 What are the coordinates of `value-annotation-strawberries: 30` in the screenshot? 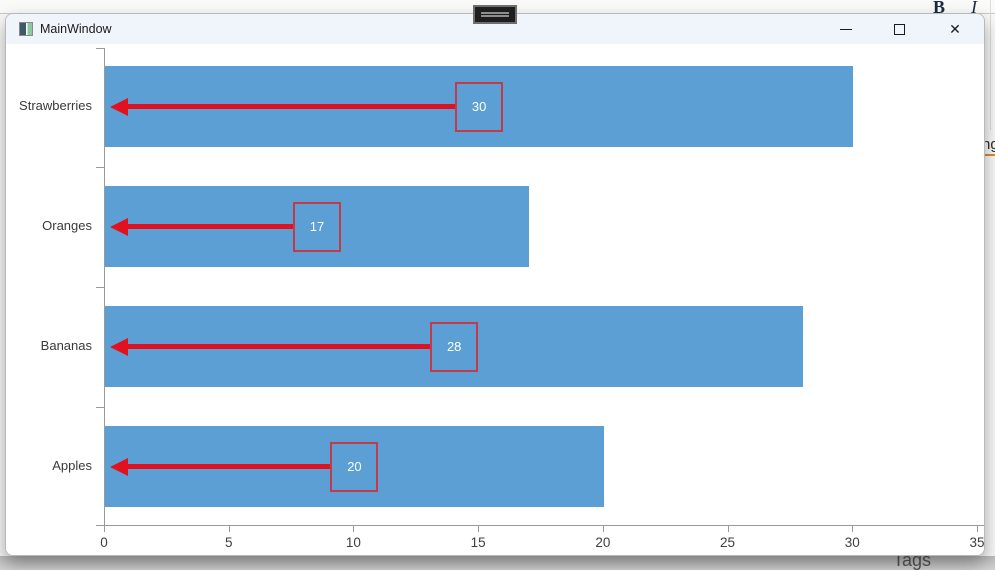 It's located at (479, 106).